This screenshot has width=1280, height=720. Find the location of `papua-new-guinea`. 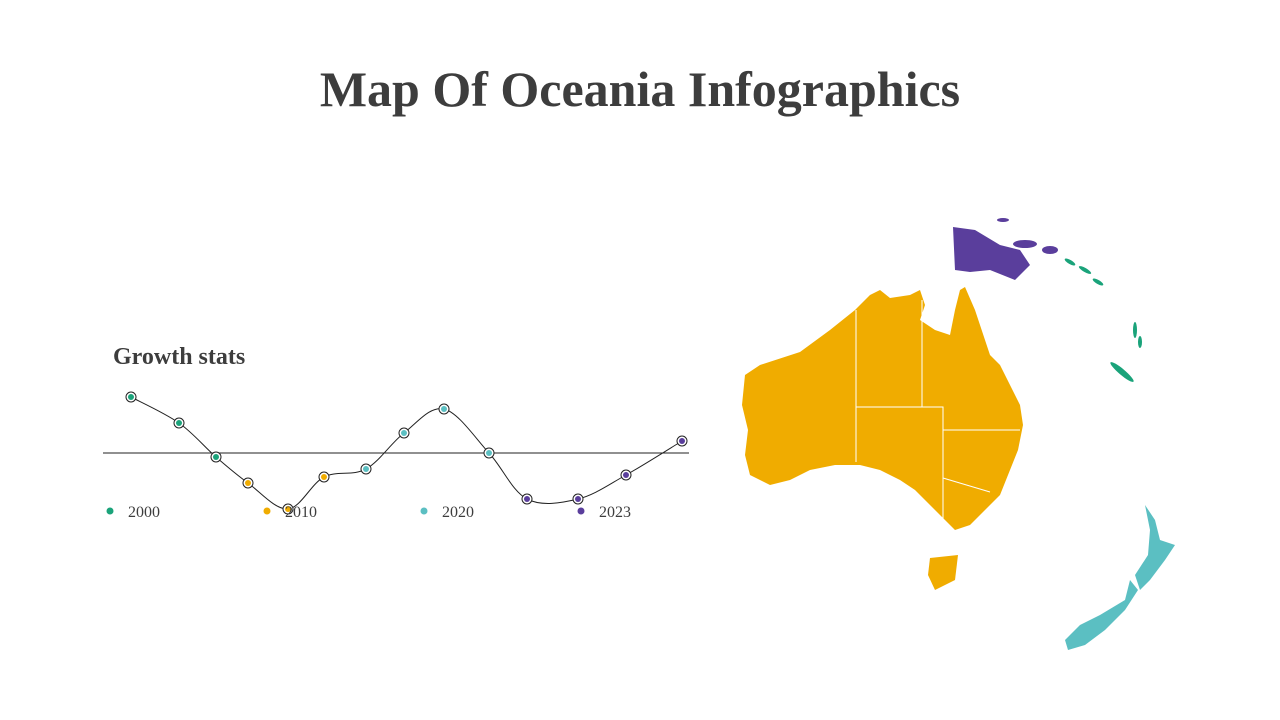

papua-new-guinea is located at coordinates (991, 253).